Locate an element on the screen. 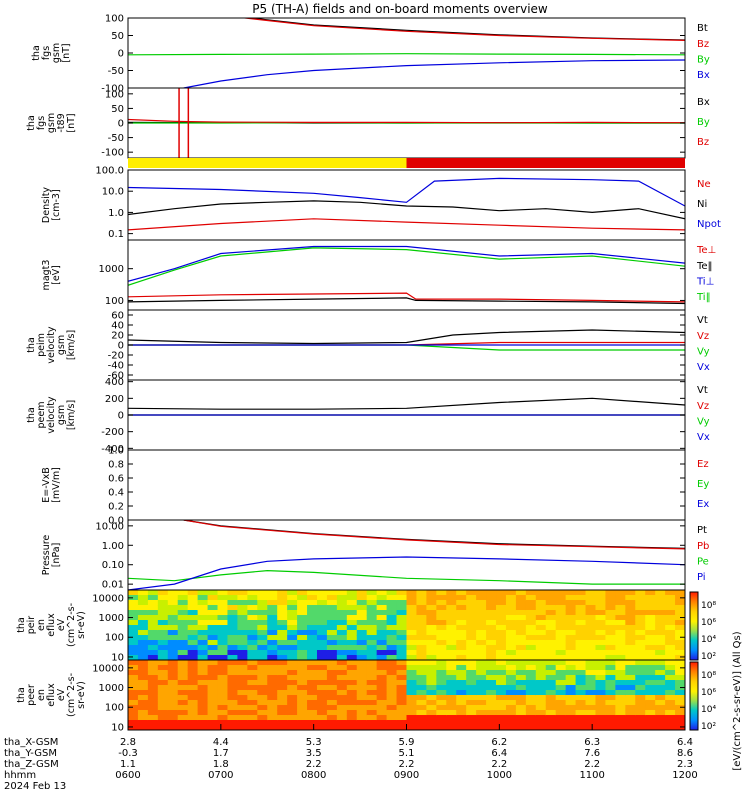 The height and width of the screenshot is (800, 750). x-row-value: 6.4 is located at coordinates (685, 742).